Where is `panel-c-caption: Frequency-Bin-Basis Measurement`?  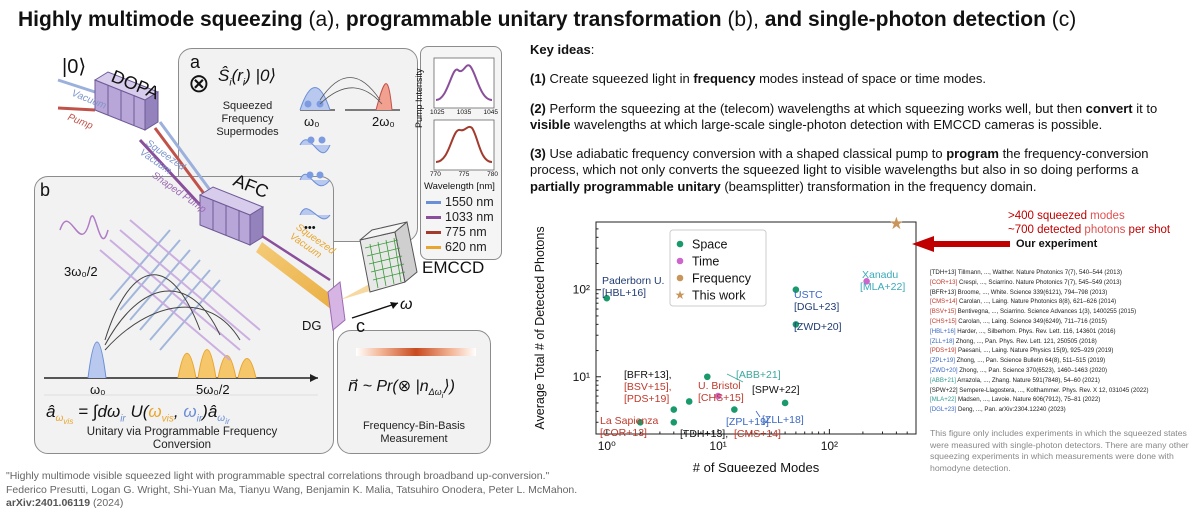 panel-c-caption: Frequency-Bin-Basis Measurement is located at coordinates (414, 432).